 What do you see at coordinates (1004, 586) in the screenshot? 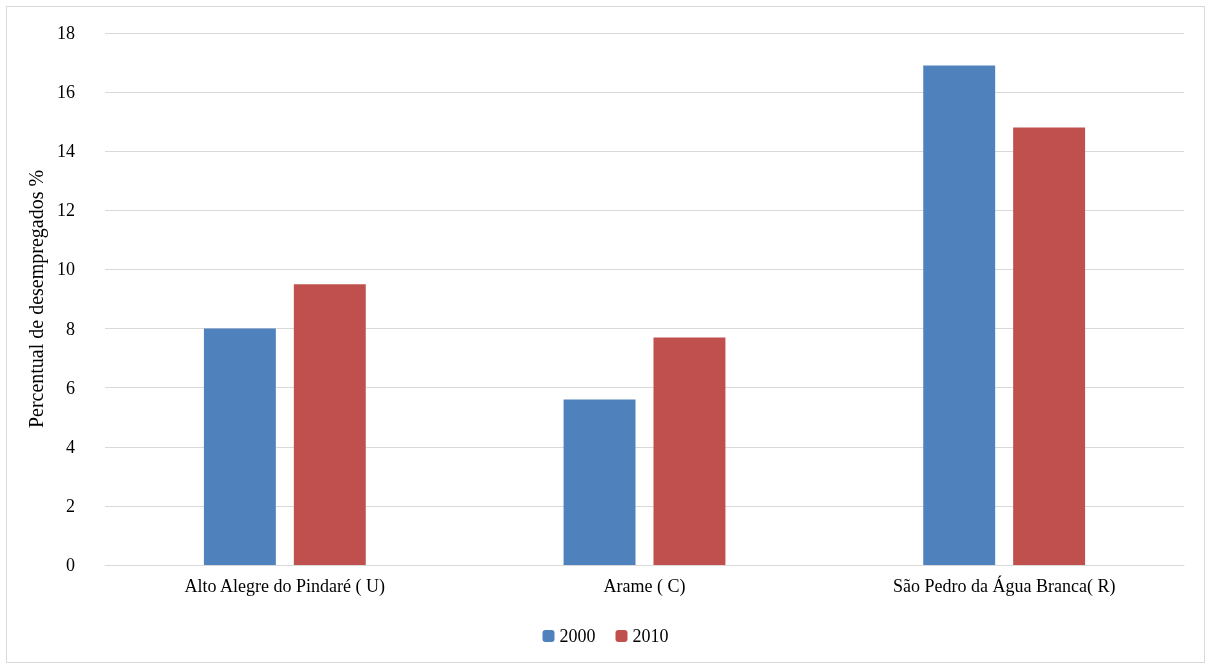
I see `x-tick-label: São Pedro da Água Branca( R)` at bounding box center [1004, 586].